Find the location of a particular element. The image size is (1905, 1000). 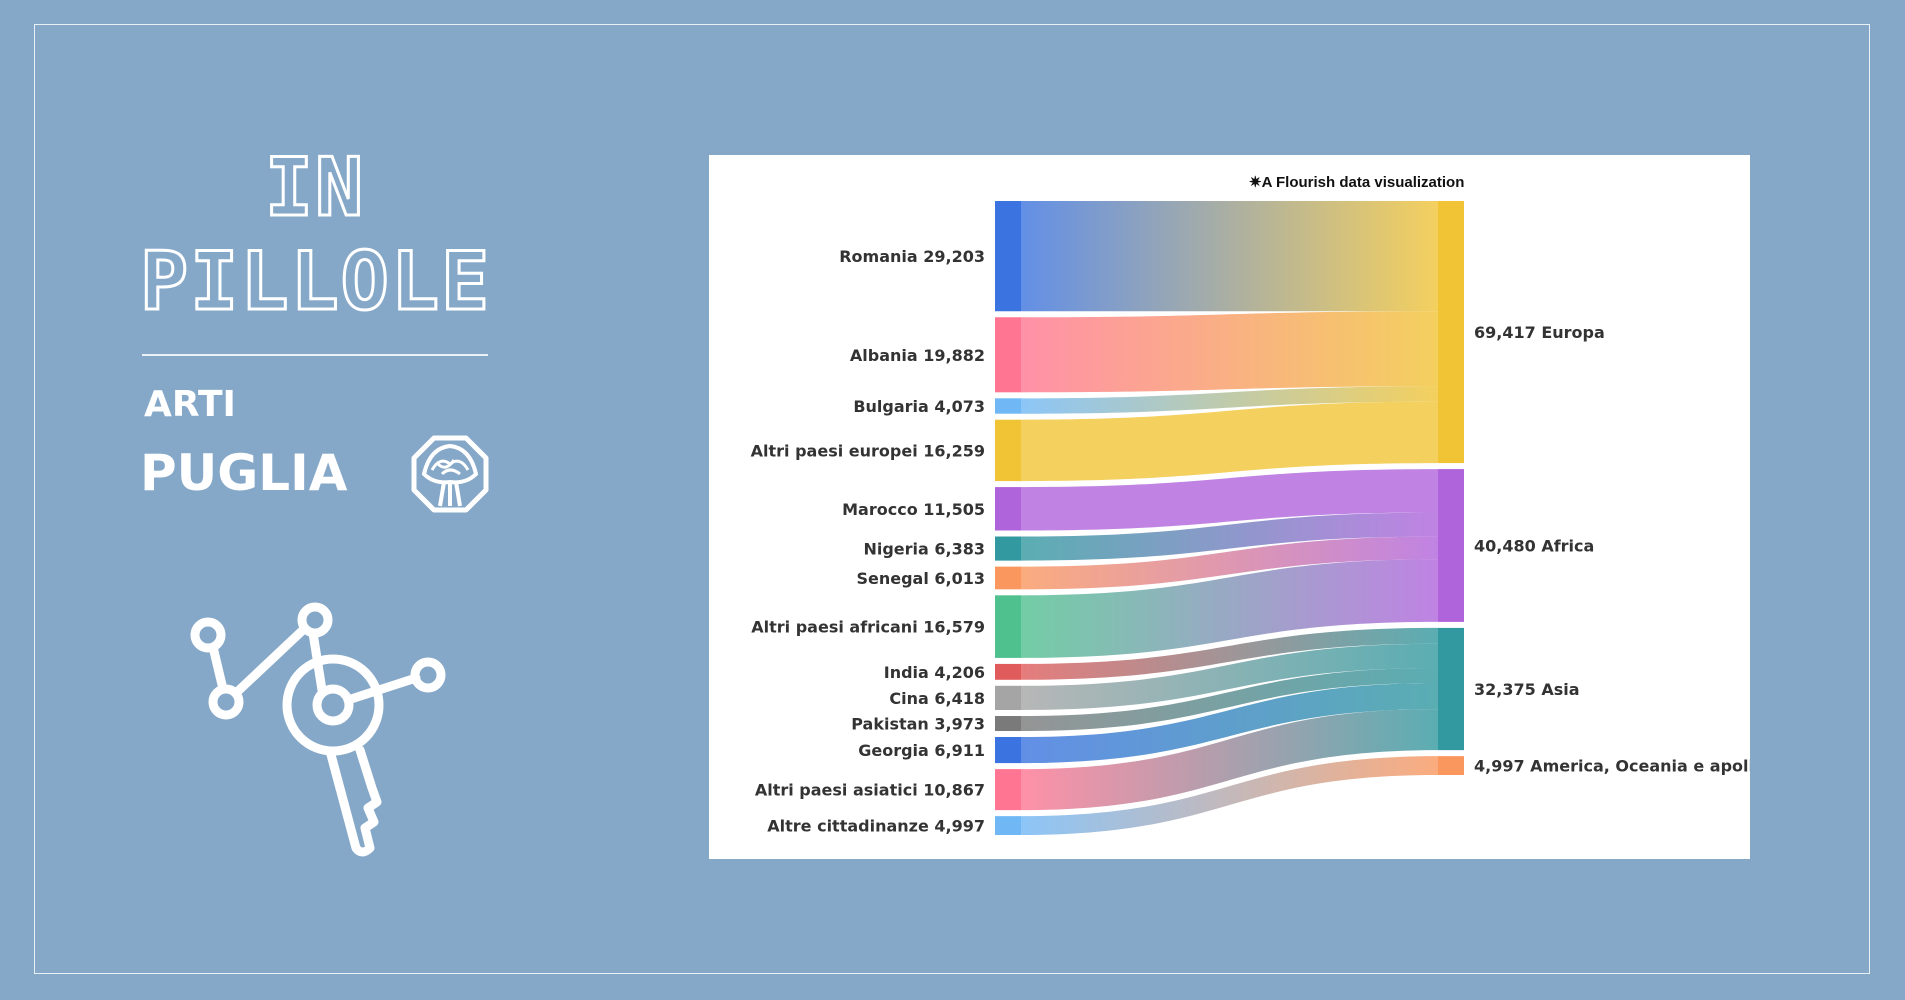

sankey-link-marocco is located at coordinates (1229, 500).